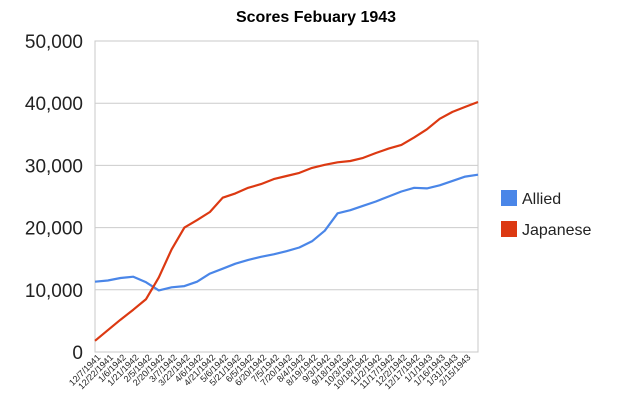  Describe the element at coordinates (54, 42) in the screenshot. I see `y-tick-label: 50,000` at that location.